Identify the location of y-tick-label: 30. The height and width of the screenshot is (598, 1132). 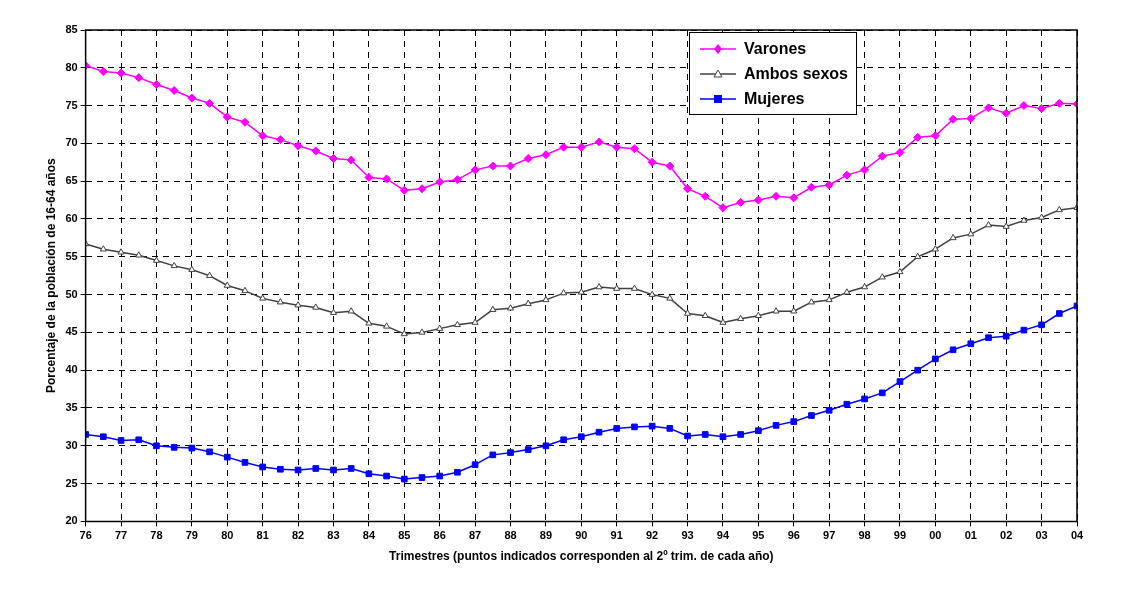
(71, 444).